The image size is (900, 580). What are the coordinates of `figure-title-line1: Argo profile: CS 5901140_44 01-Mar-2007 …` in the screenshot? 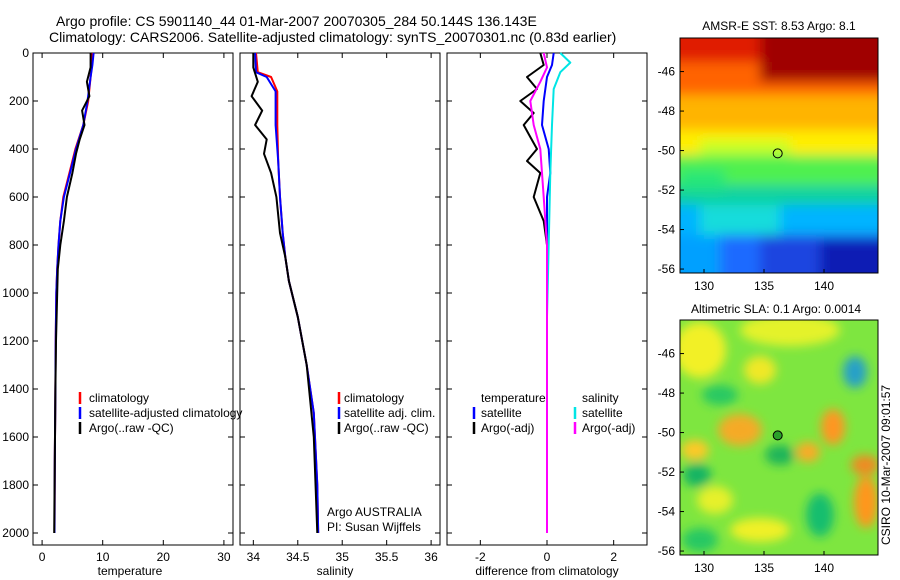 It's located at (296, 21).